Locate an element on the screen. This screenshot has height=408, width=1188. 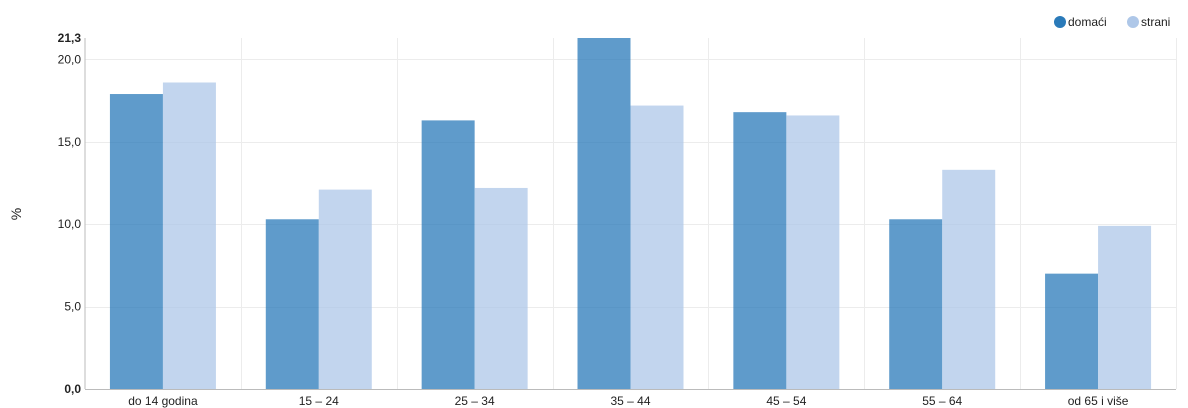
y-tick-label: 15,0 is located at coordinates (70, 142).